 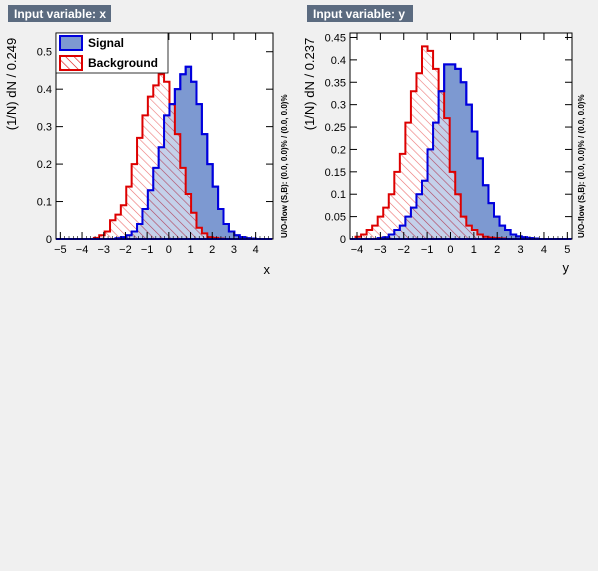 I want to click on x-axis-label: y, so click(x=566, y=267).